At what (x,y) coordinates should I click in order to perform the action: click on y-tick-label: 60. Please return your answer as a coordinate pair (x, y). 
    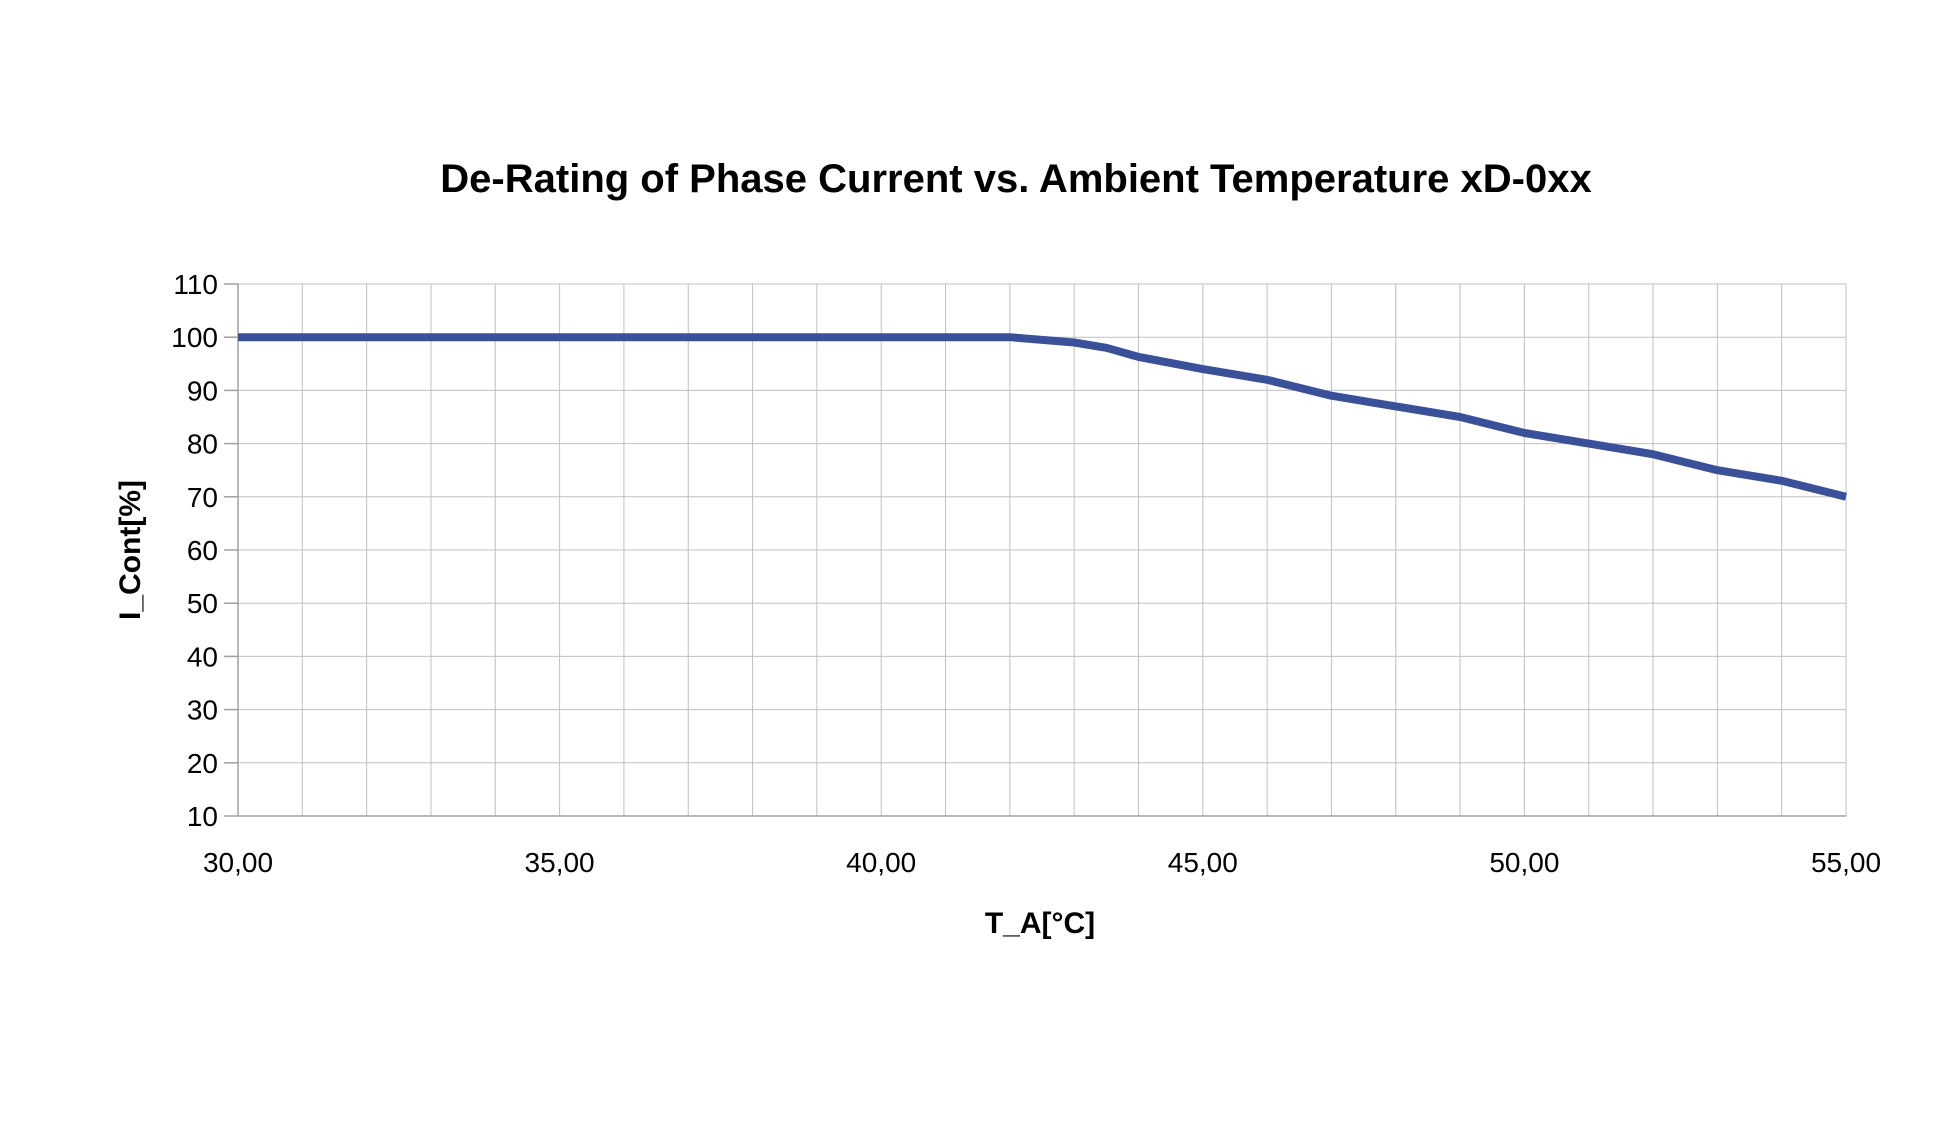
    Looking at the image, I should click on (202, 550).